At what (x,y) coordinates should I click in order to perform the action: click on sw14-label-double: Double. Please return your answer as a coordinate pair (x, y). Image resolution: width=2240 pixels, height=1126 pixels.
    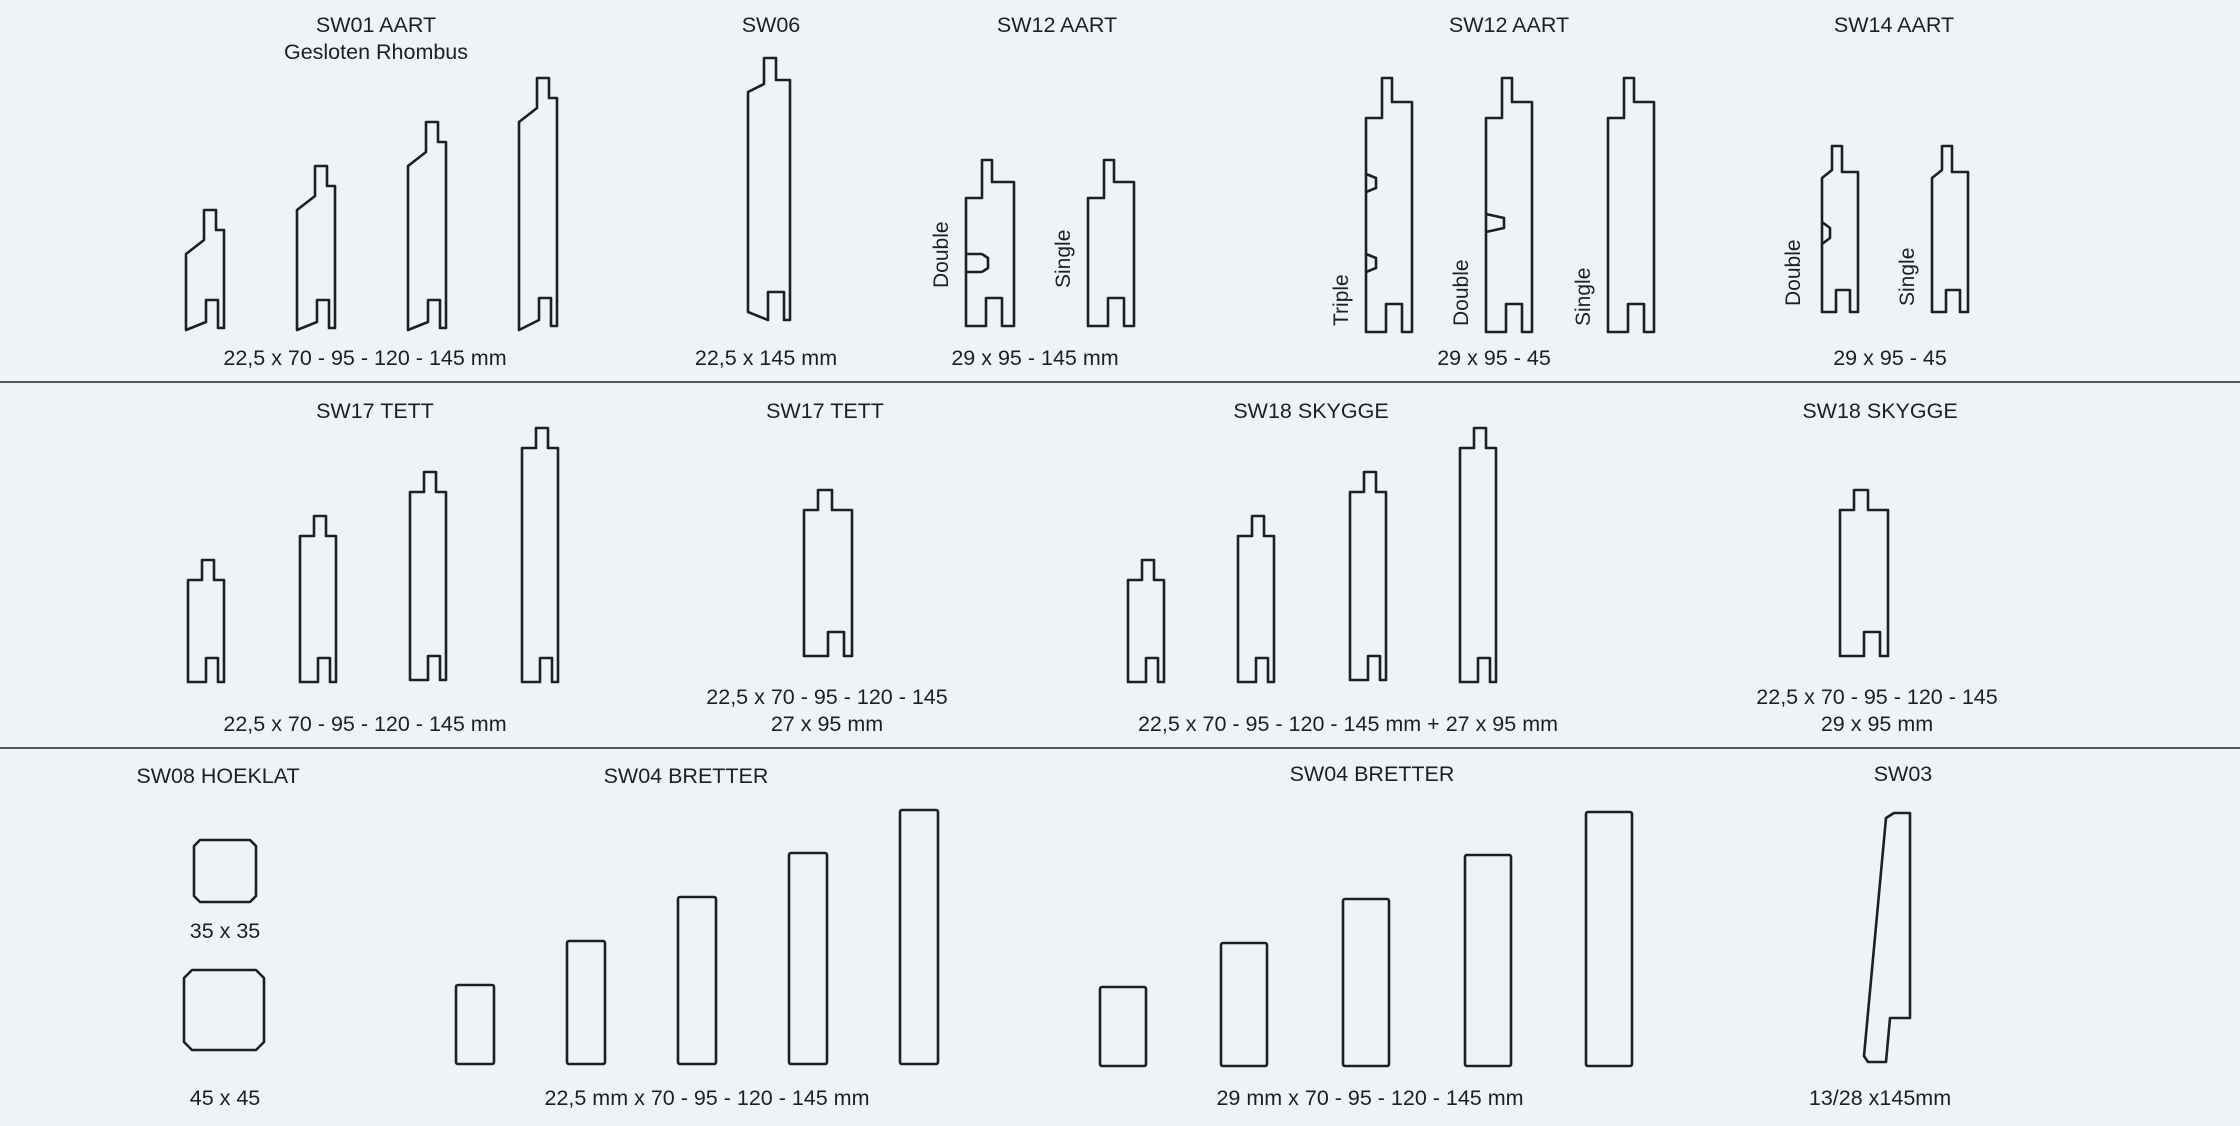
    Looking at the image, I should click on (1793, 272).